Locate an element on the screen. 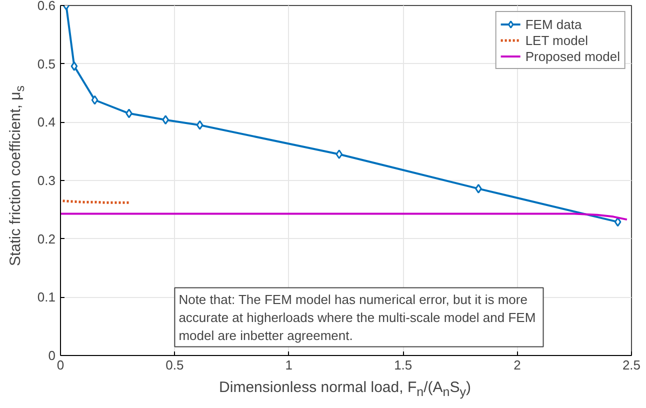 The height and width of the screenshot is (408, 646). x-tick-label: 2.5 is located at coordinates (631, 365).